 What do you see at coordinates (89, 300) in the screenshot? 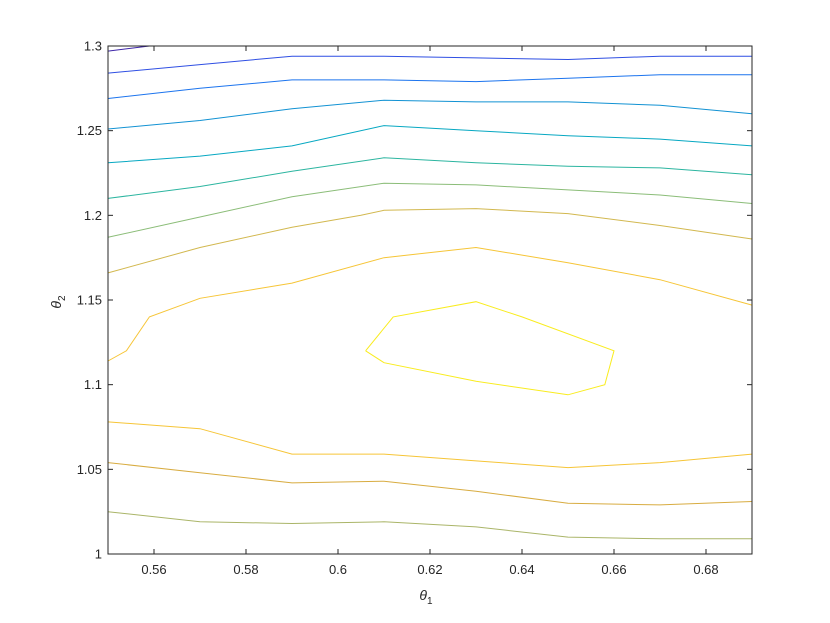
I see `y-tick-label: 1.15` at bounding box center [89, 300].